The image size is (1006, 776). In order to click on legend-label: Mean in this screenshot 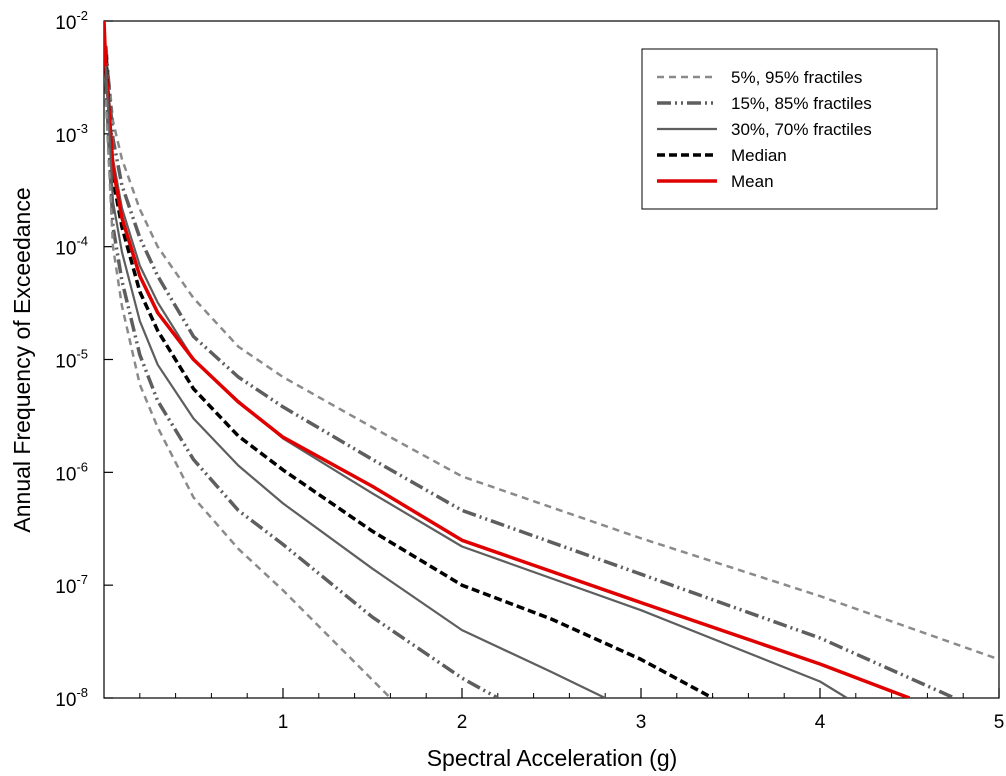, I will do `click(752, 181)`.